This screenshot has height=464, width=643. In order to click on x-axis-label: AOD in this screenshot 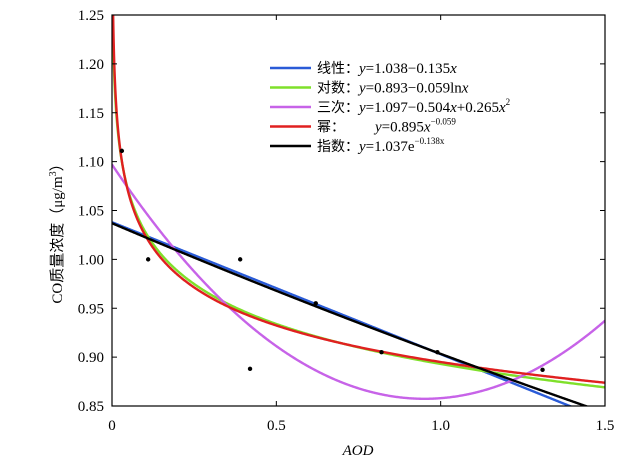, I will do `click(358, 451)`.